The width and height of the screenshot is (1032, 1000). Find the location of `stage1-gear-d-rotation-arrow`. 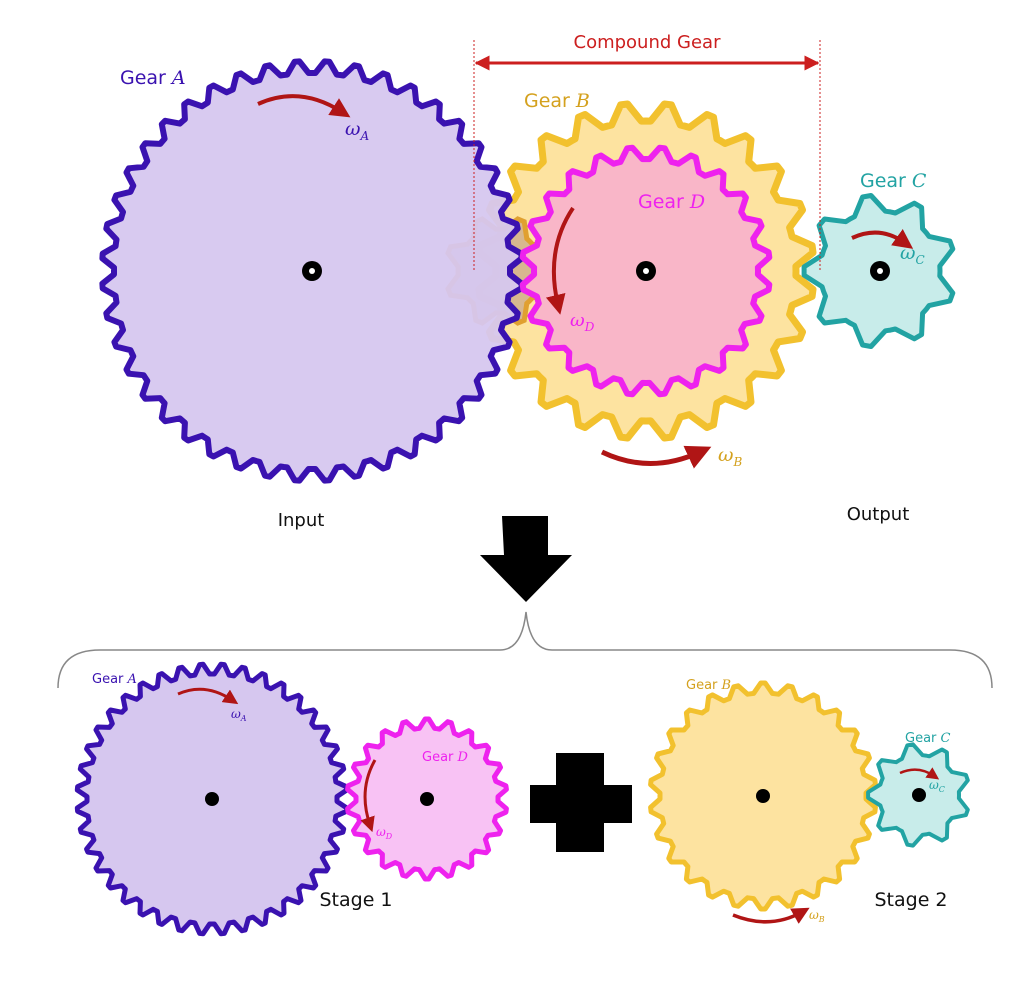

stage1-gear-d-rotation-arrow is located at coordinates (368, 796).